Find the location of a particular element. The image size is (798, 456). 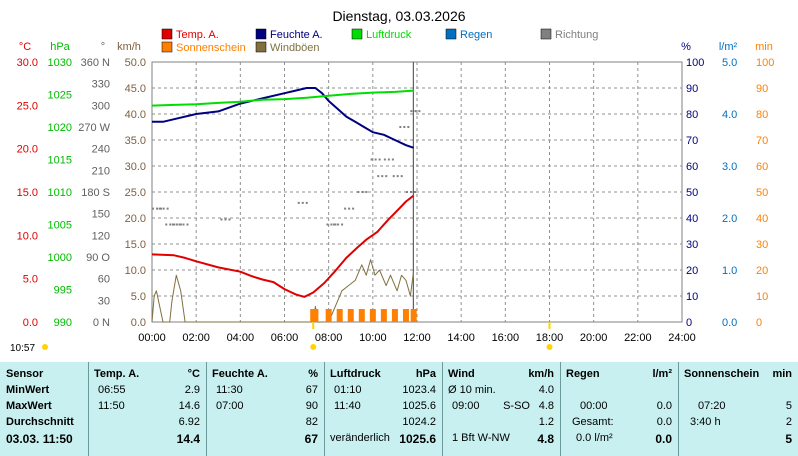

rain-total-value: 0.0 is located at coordinates (664, 422).